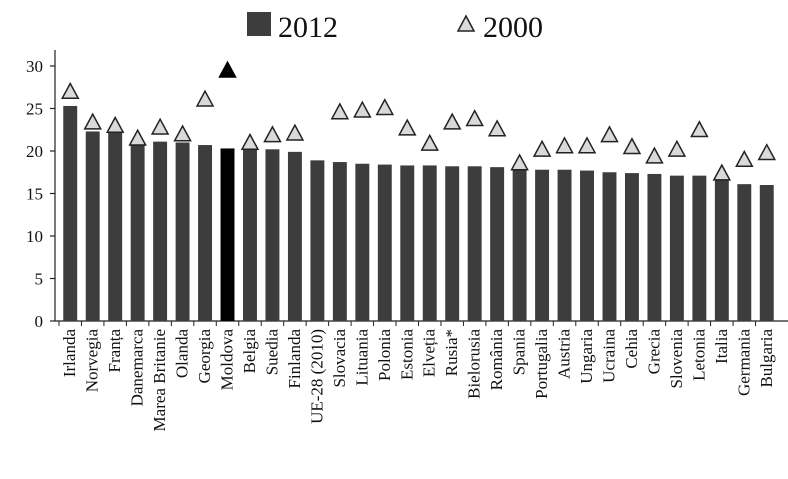 The image size is (788, 479). What do you see at coordinates (69, 353) in the screenshot?
I see `category-label: Irlanda` at bounding box center [69, 353].